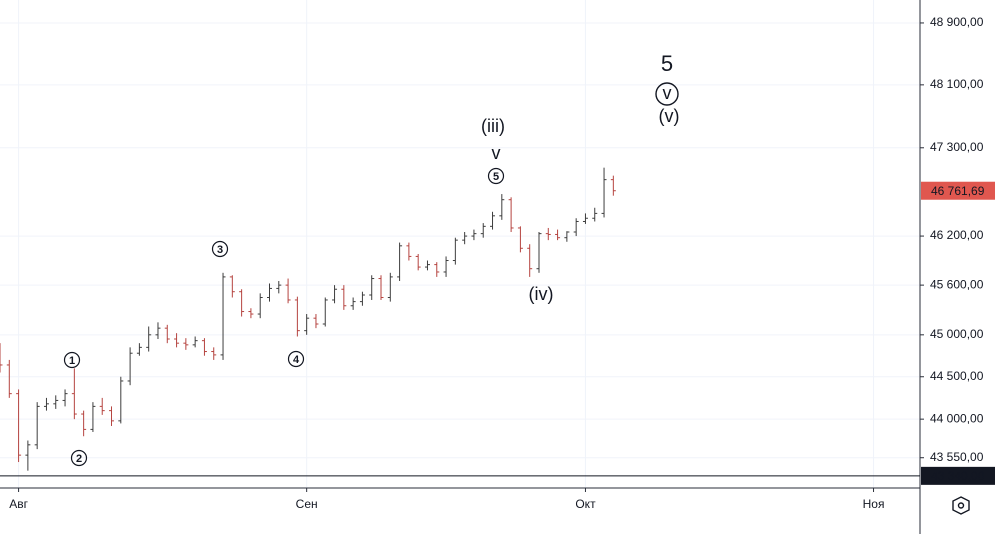  What do you see at coordinates (957, 22) in the screenshot?
I see `y-tick-label: 48 900,00` at bounding box center [957, 22].